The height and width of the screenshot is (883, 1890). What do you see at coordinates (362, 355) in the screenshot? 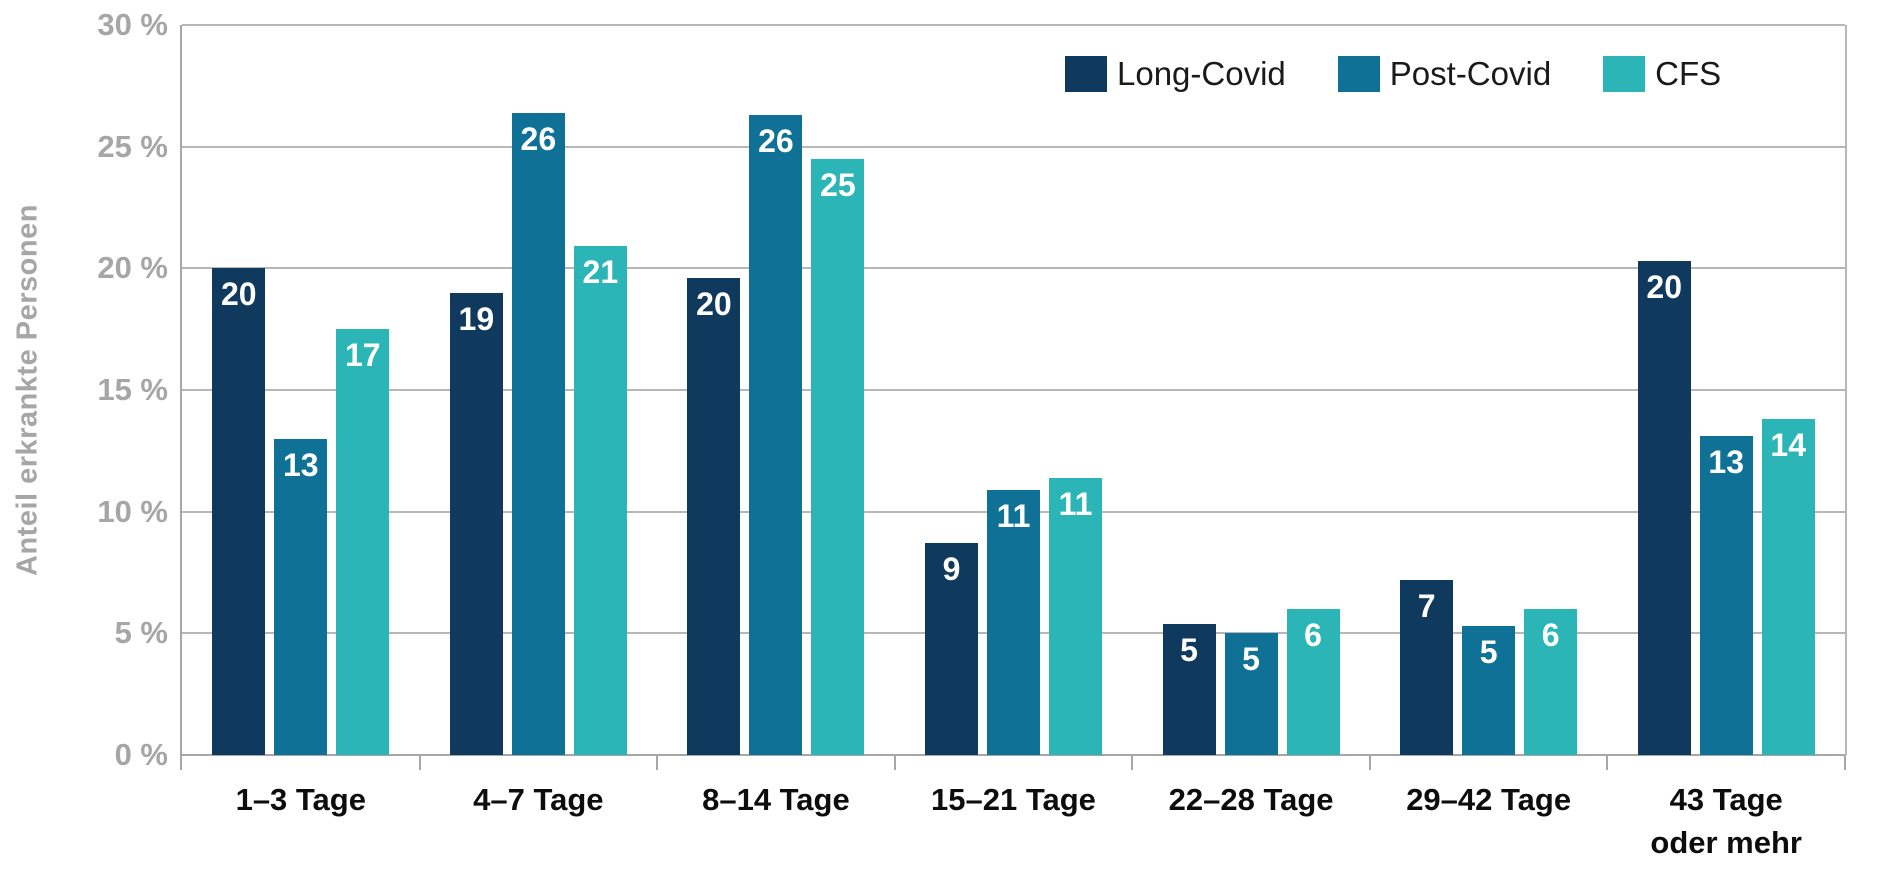
I see `bar-value-label: 17` at bounding box center [362, 355].